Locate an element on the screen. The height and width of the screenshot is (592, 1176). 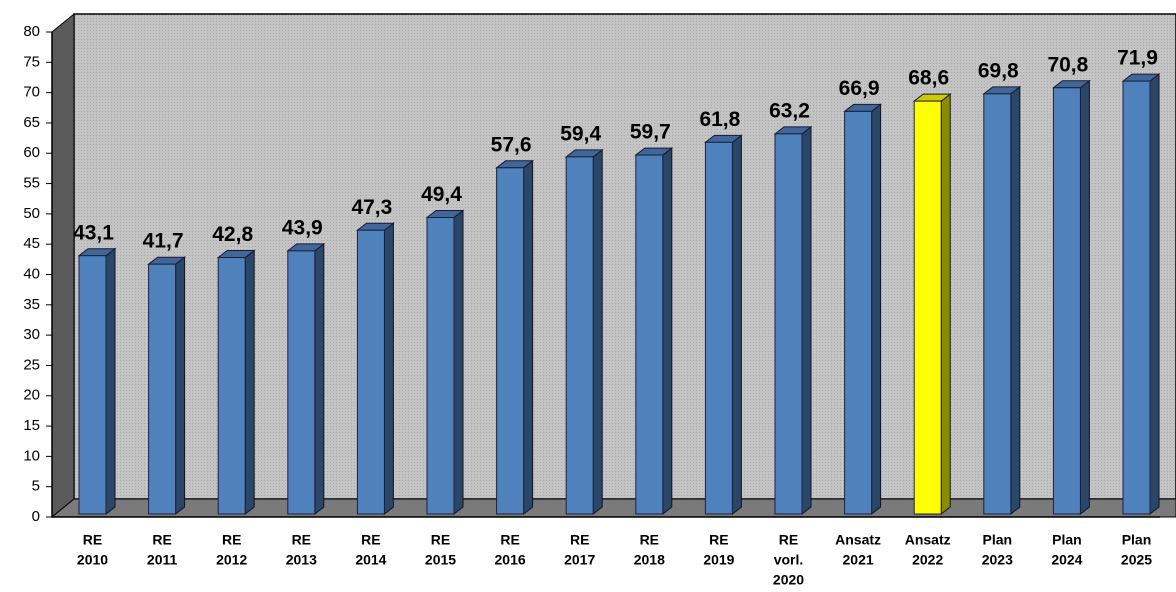
value-label: 41,7 is located at coordinates (163, 241).